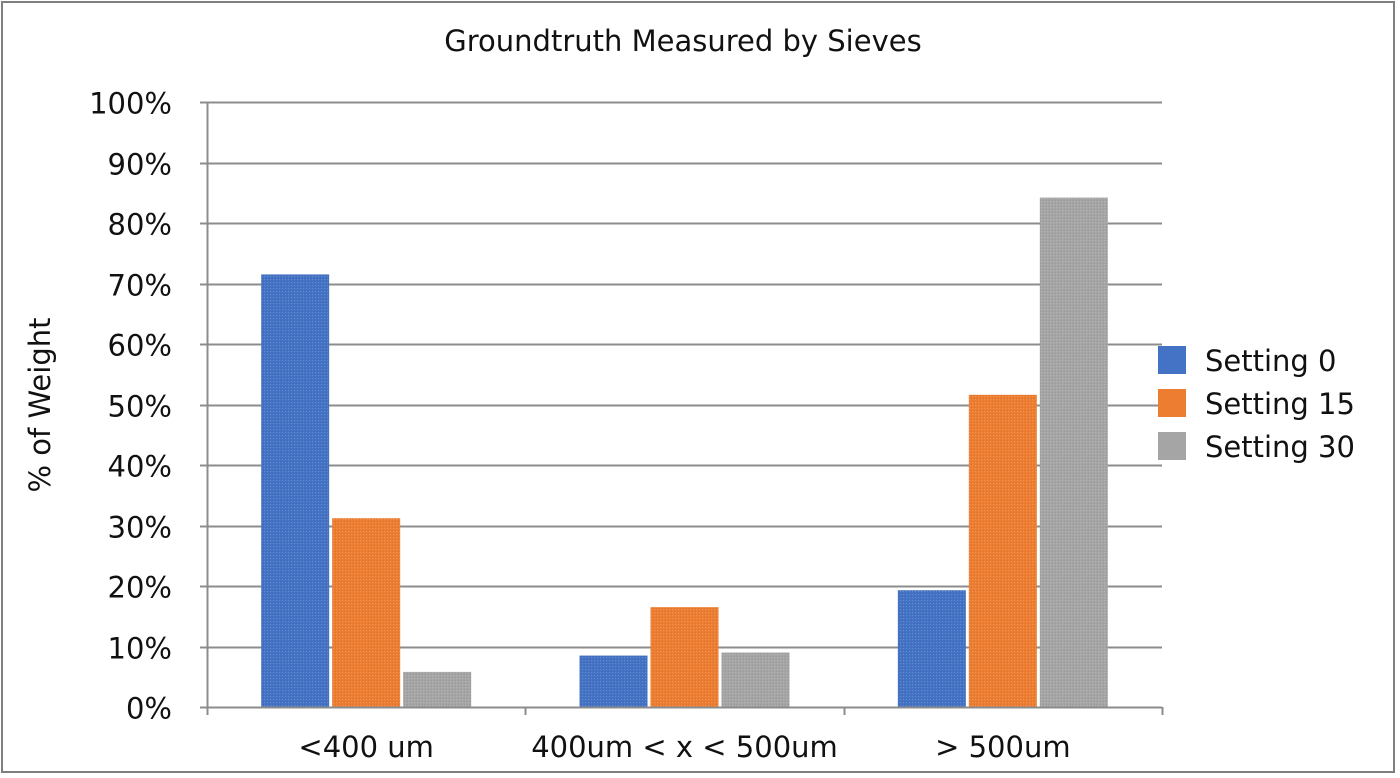 Image resolution: width=1400 pixels, height=778 pixels. I want to click on y-tick-label: 50%, so click(140, 407).